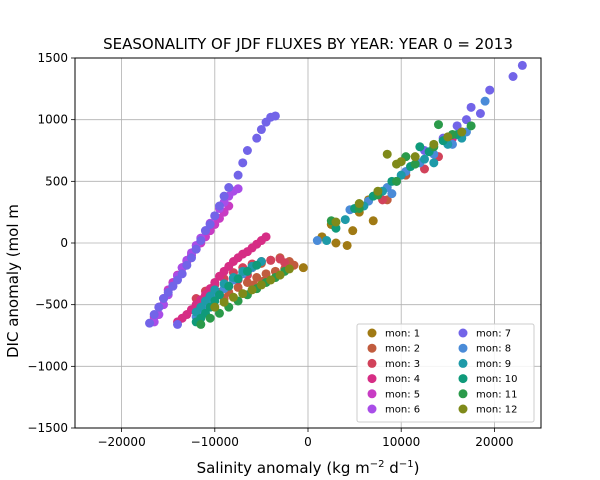  Describe the element at coordinates (47, 428) in the screenshot. I see `y-tick-label: −1500` at that location.